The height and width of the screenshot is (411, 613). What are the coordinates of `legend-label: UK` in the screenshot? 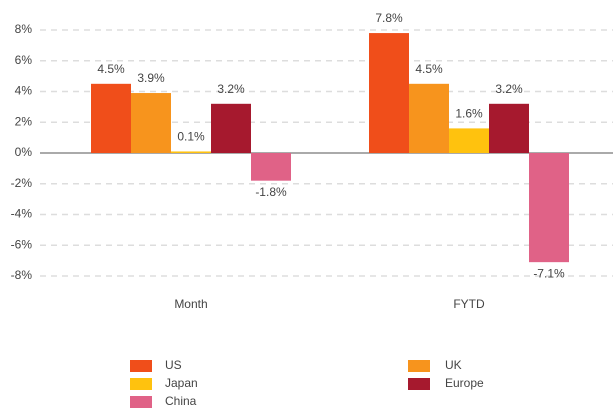 It's located at (453, 365).